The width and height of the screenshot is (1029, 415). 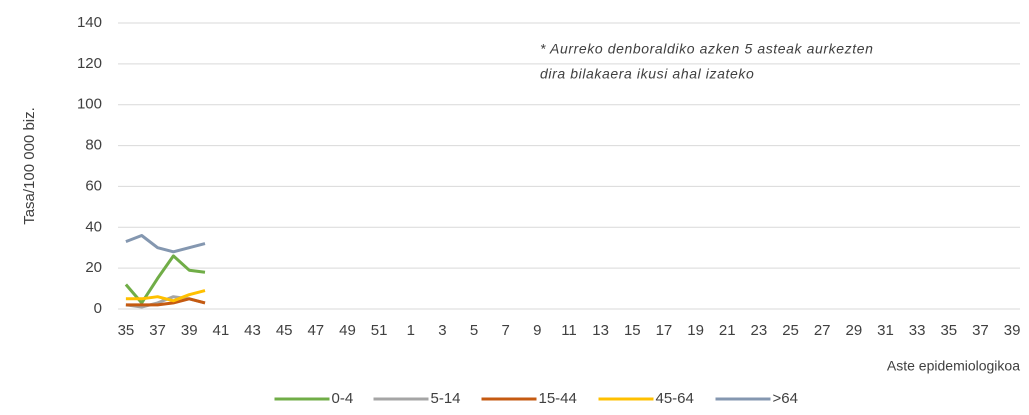 I want to click on y-tick-label: 0, so click(x=98, y=308).